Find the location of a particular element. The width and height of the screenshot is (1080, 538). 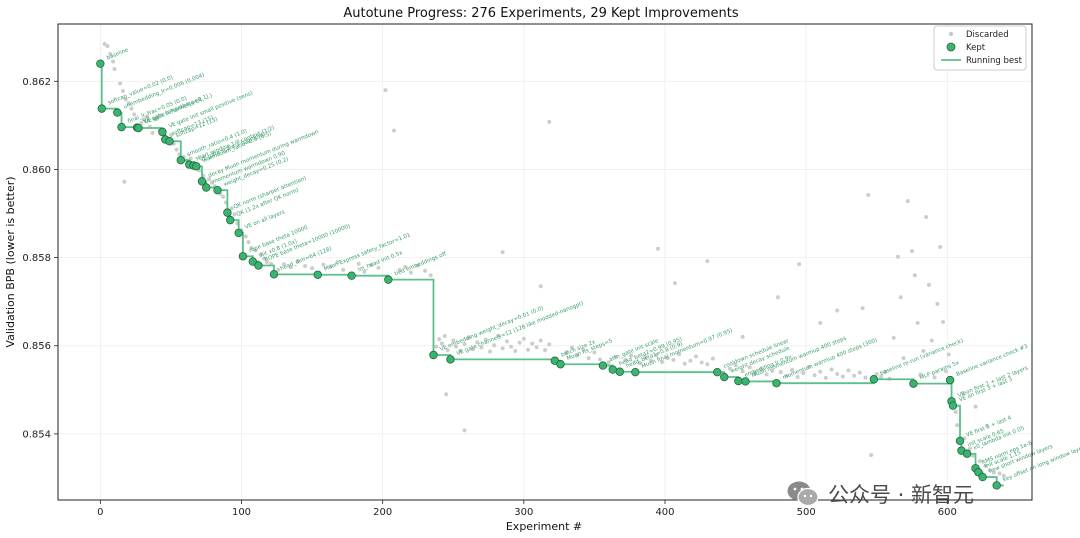

legend-kept-label: Kept is located at coordinates (976, 48).